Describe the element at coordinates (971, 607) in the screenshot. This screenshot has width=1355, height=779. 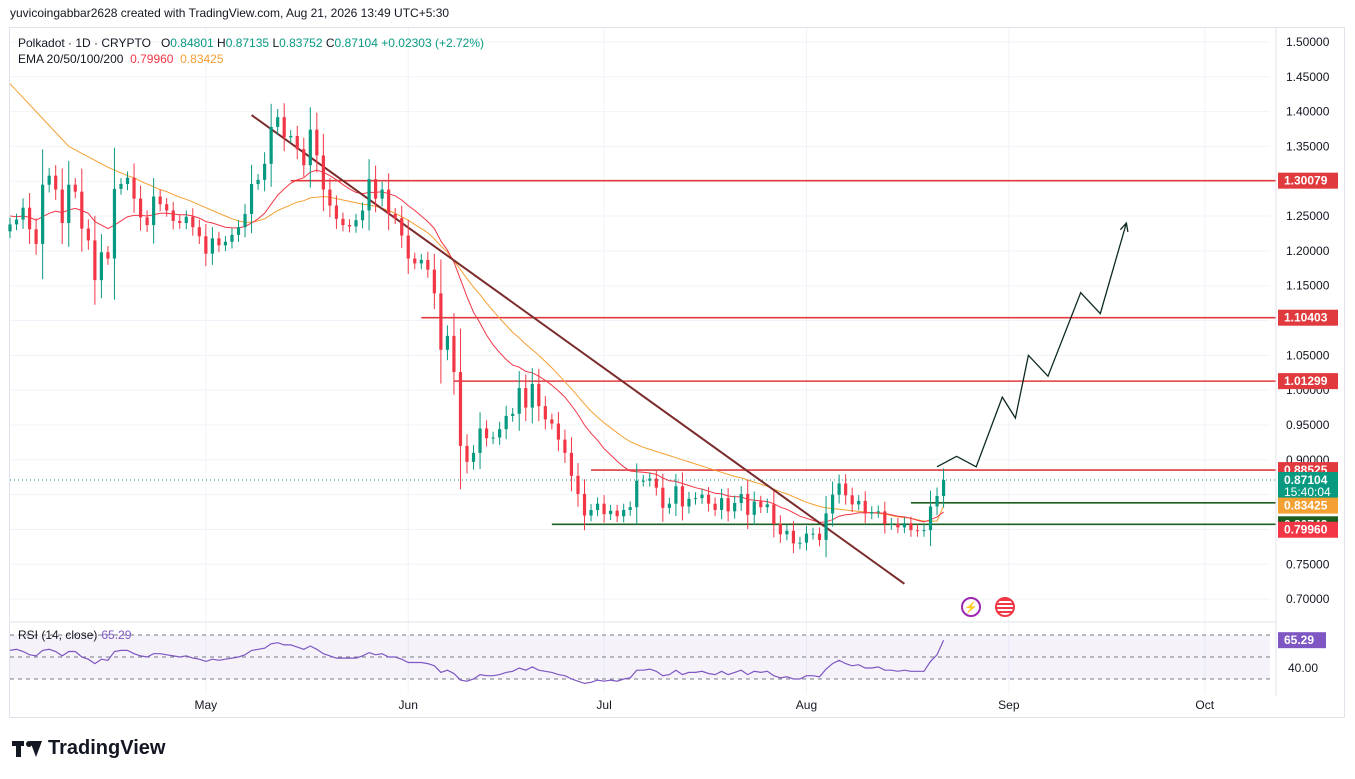
I see `lightning-icon: ⚡` at that location.